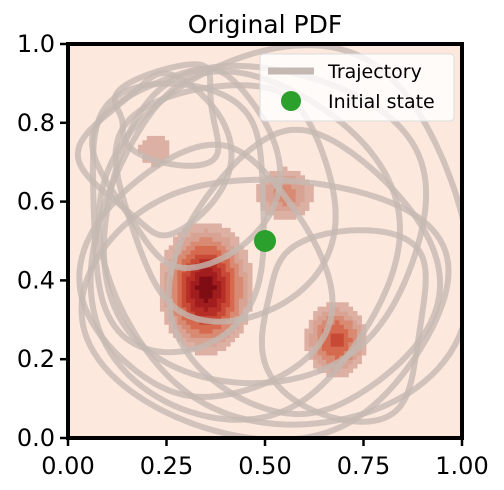 Image resolution: width=504 pixels, height=490 pixels. What do you see at coordinates (67, 466) in the screenshot?
I see `x-tick-label: 0.00` at bounding box center [67, 466].